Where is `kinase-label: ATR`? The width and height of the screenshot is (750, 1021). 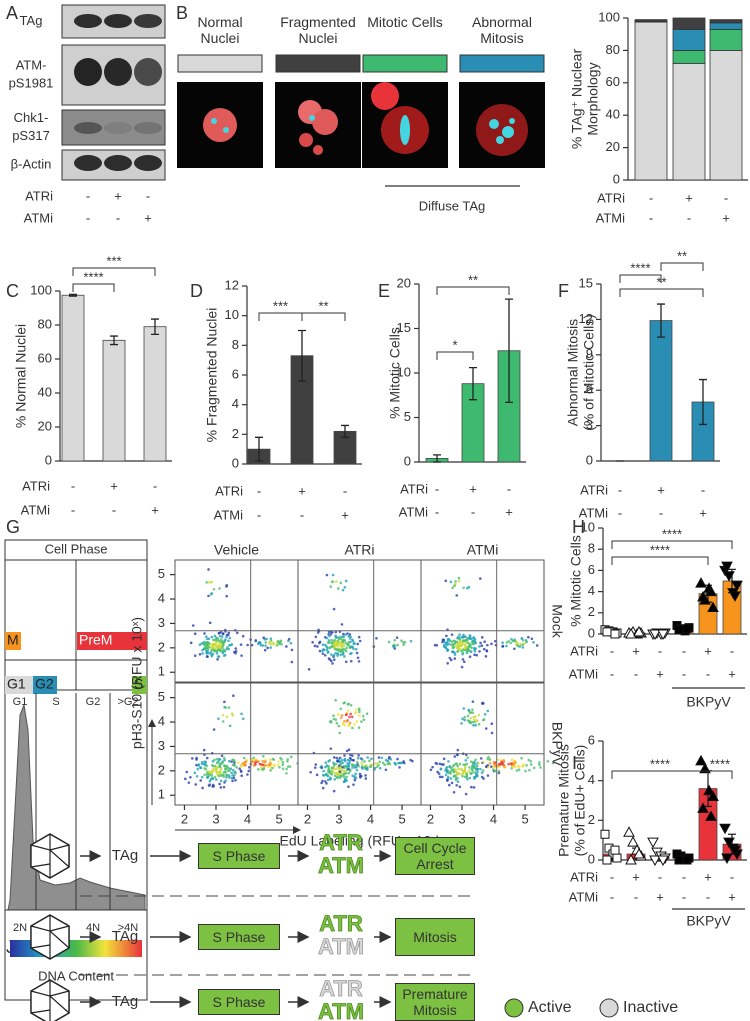
kinase-label: ATR is located at coordinates (341, 842).